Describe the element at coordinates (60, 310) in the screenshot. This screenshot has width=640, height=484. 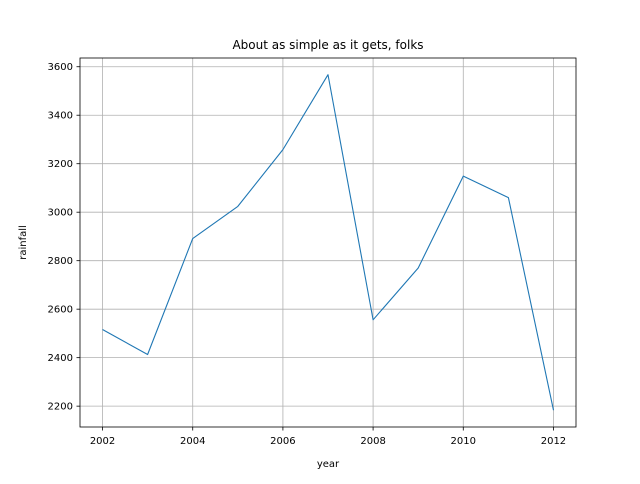
I see `y-tick-label: 2600` at that location.